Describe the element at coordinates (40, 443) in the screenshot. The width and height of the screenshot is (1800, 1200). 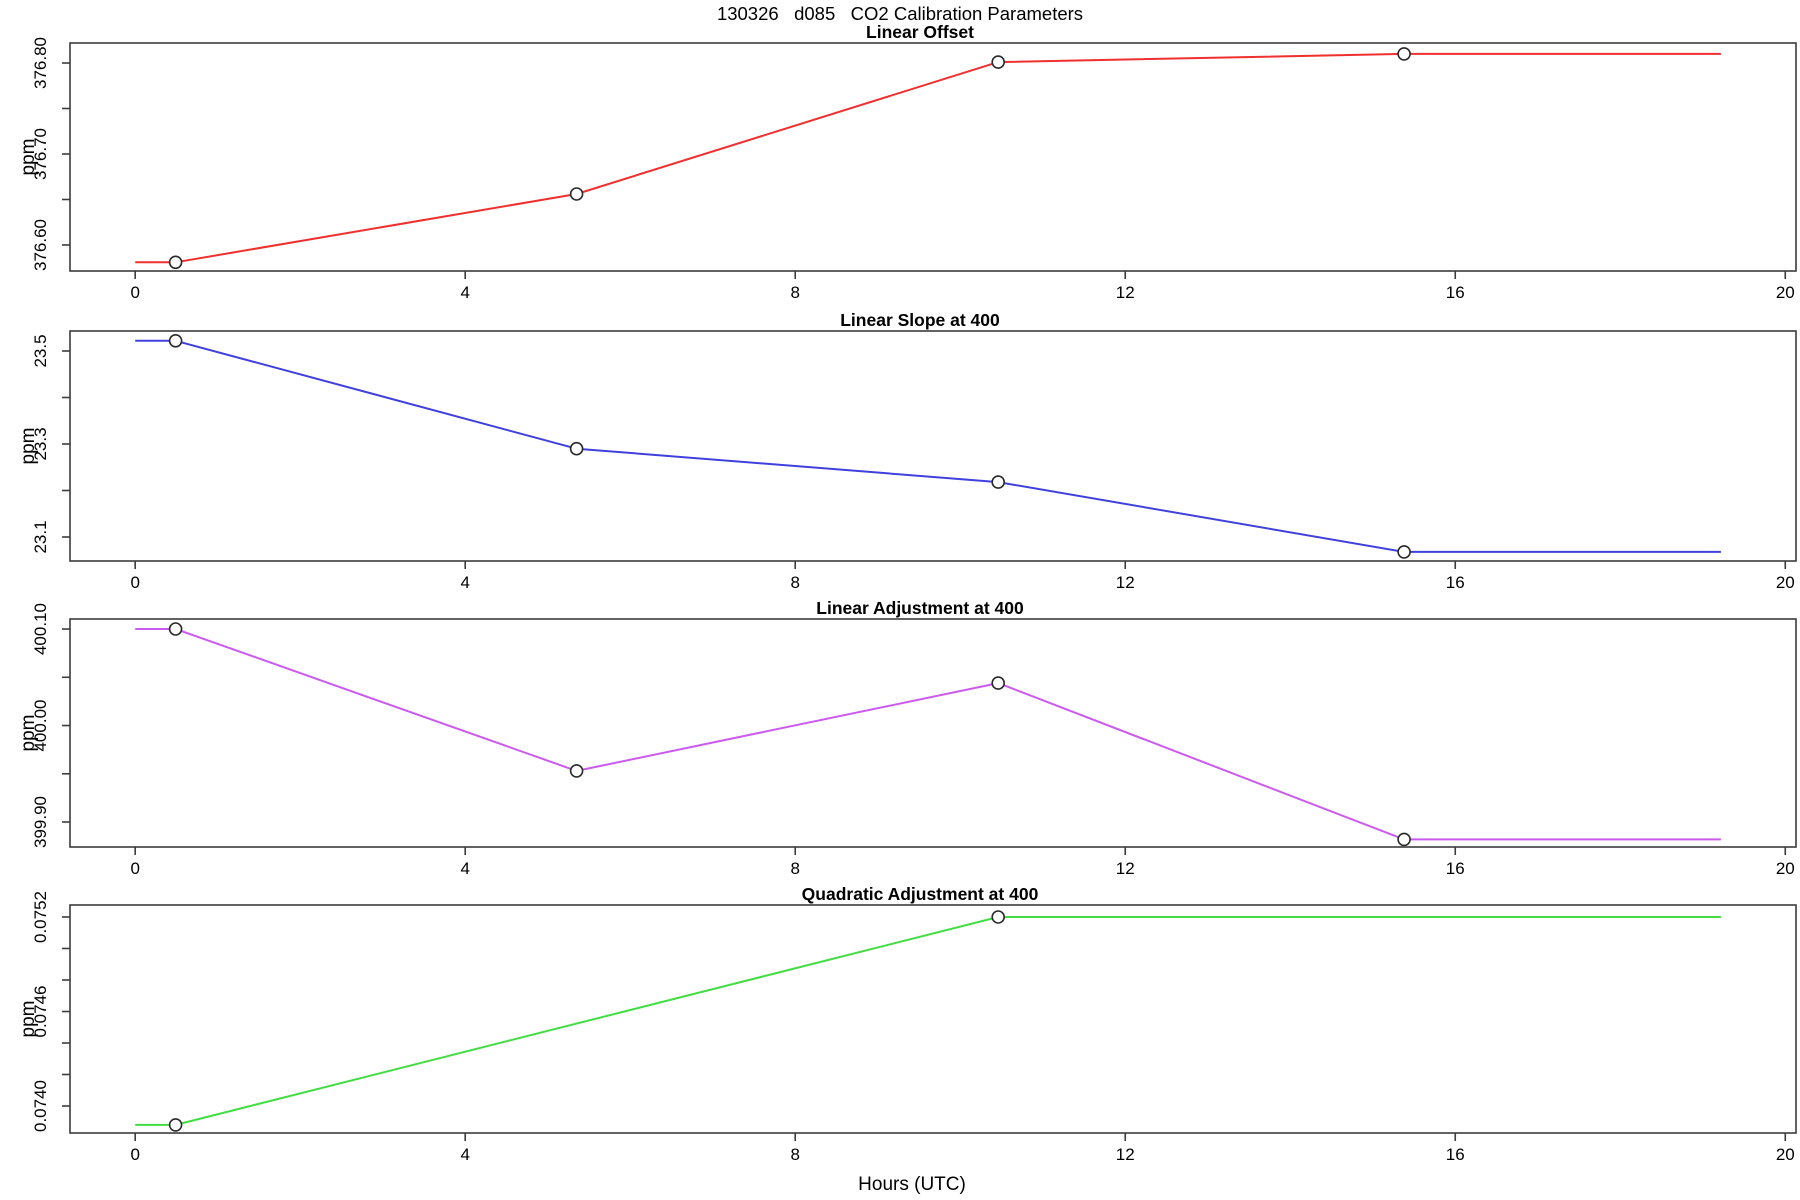
I see `y-tick-label: 23.3` at that location.